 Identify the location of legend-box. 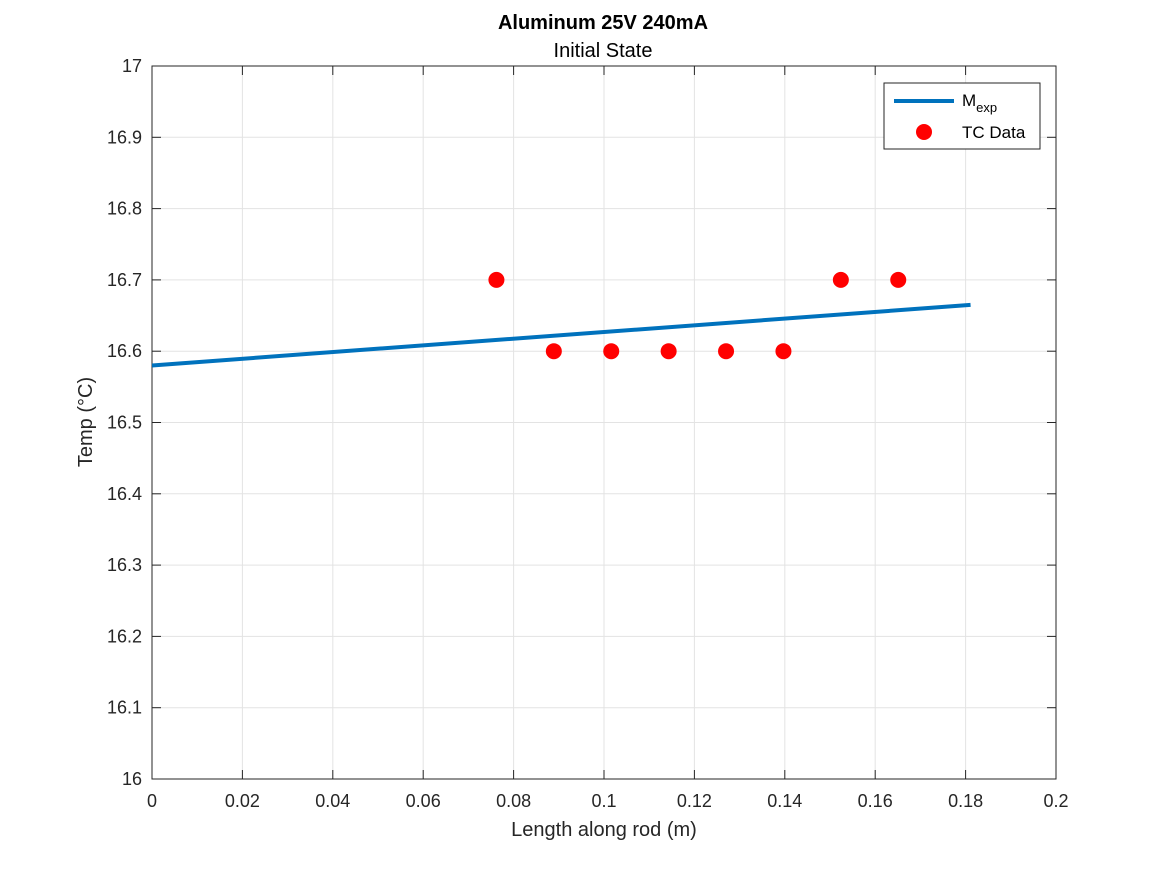
(962, 116).